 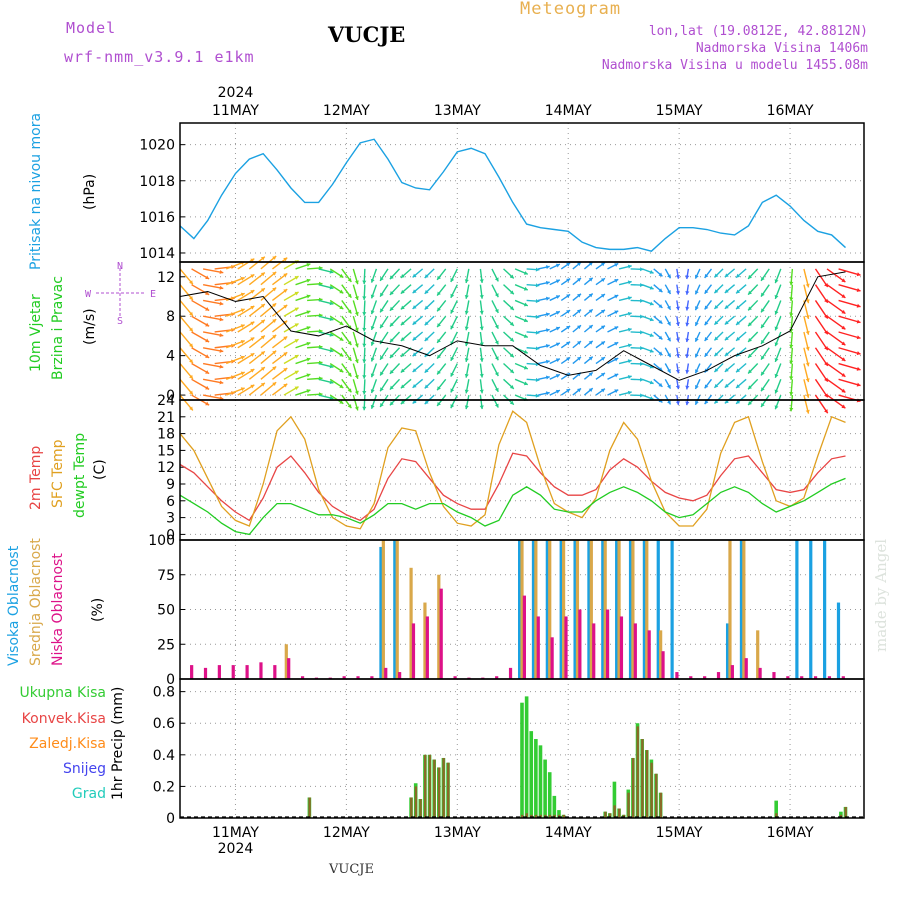 What do you see at coordinates (568, 833) in the screenshot?
I see `x-tick-label-bottom: 14MAY` at bounding box center [568, 833].